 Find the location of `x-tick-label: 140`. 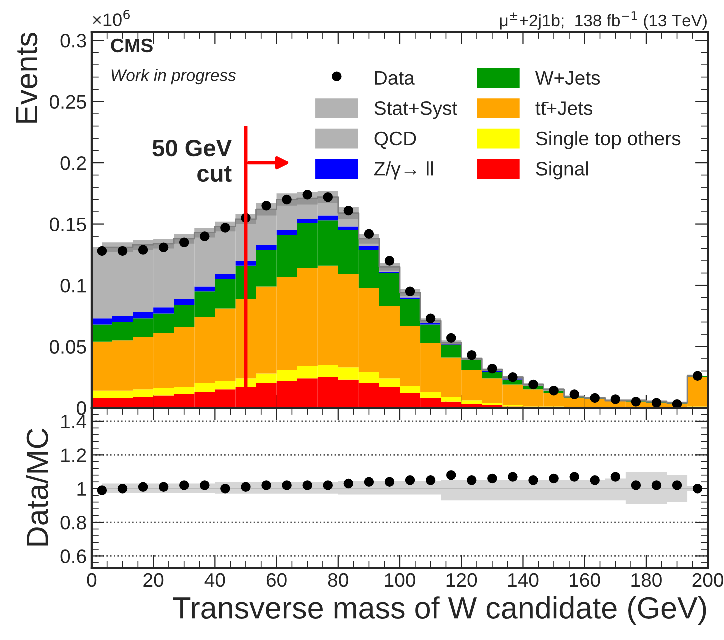

x-tick-label: 140 is located at coordinates (523, 580).